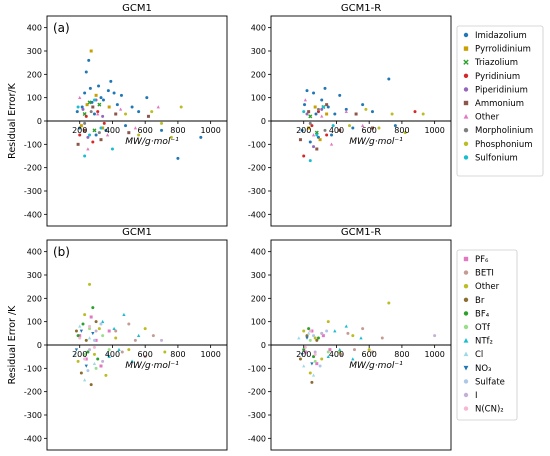 The height and width of the screenshot is (456, 550). I want to click on legend-item: N(CN)₂, so click(483, 410).